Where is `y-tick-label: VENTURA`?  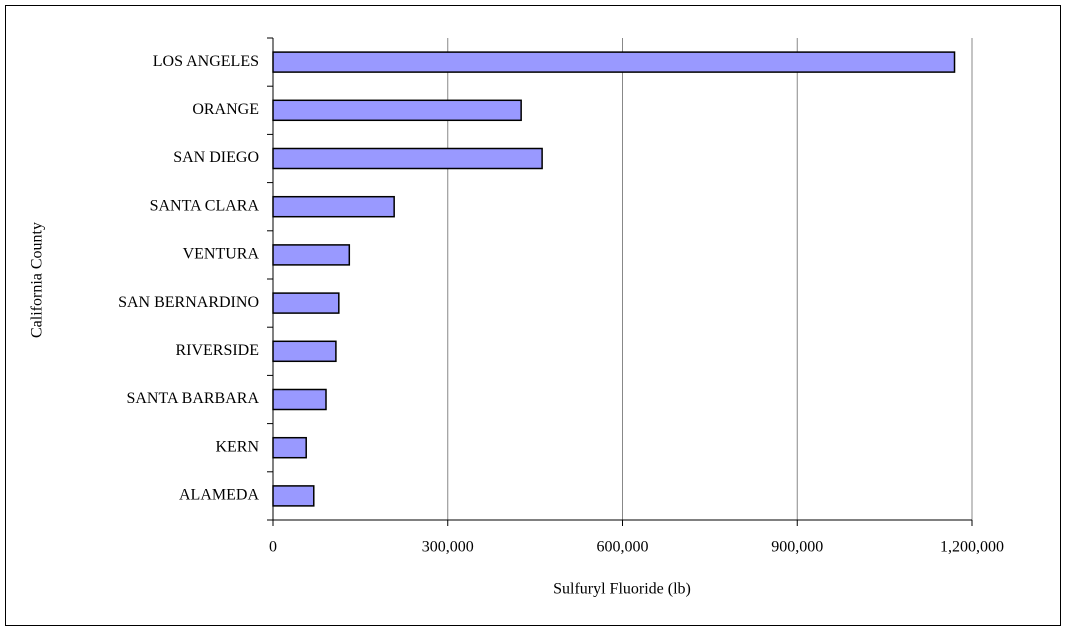
y-tick-label: VENTURA is located at coordinates (221, 254).